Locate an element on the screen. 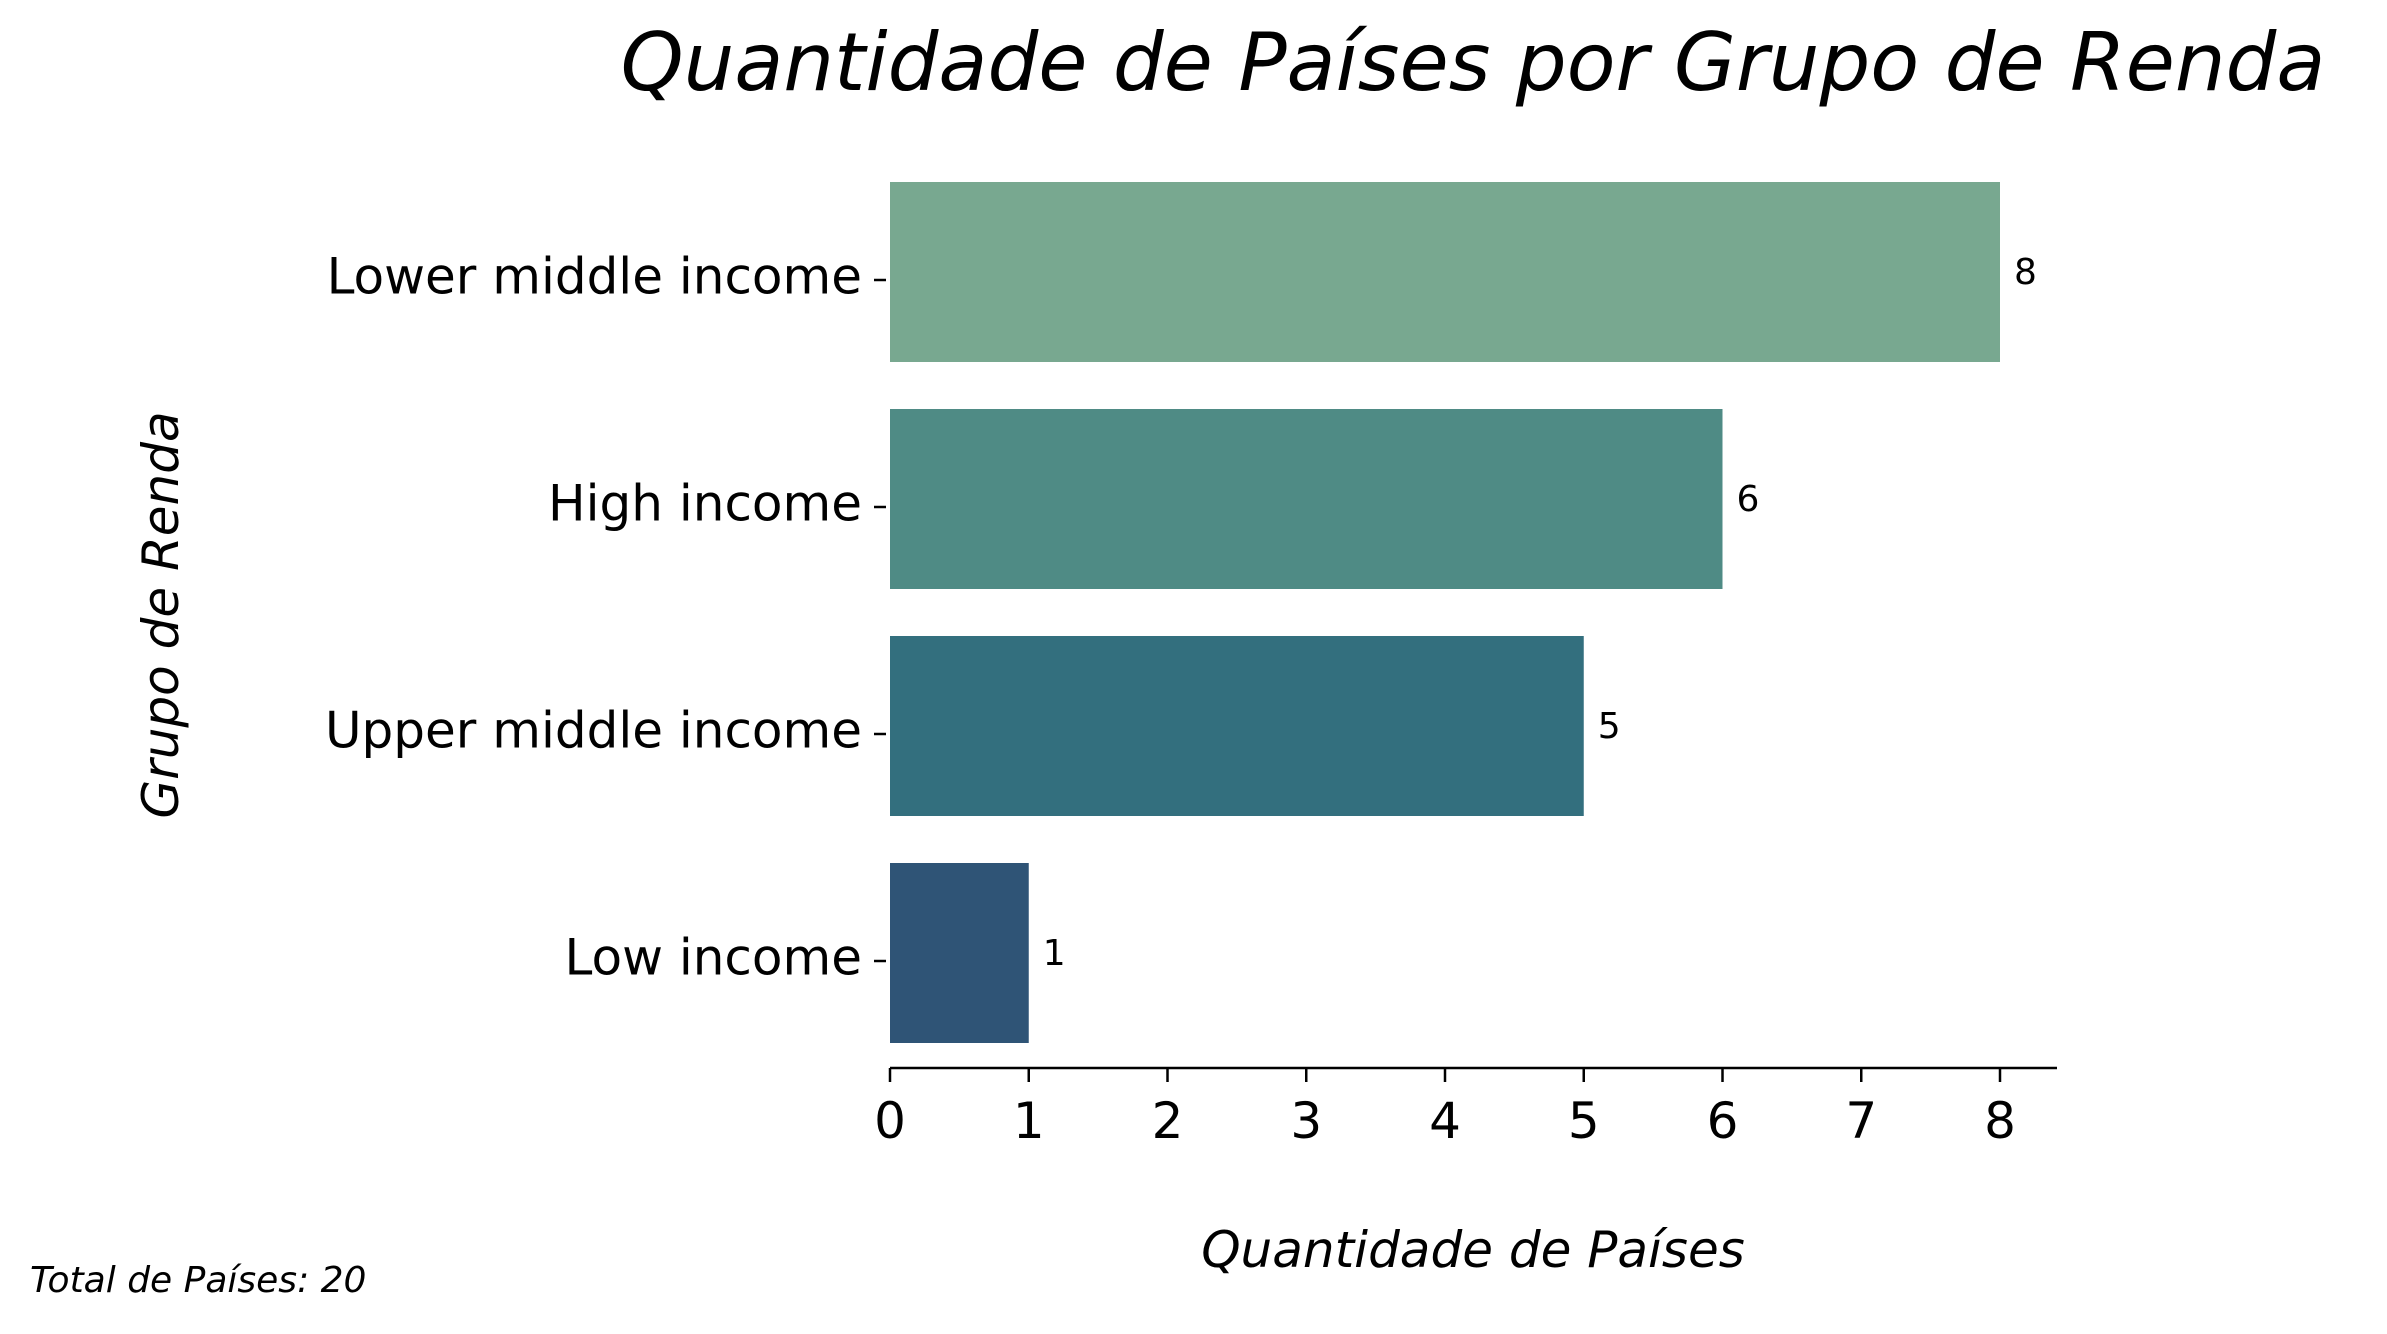 This screenshot has width=2387, height=1334. y-tick-label: Upper middle income is located at coordinates (593, 731).